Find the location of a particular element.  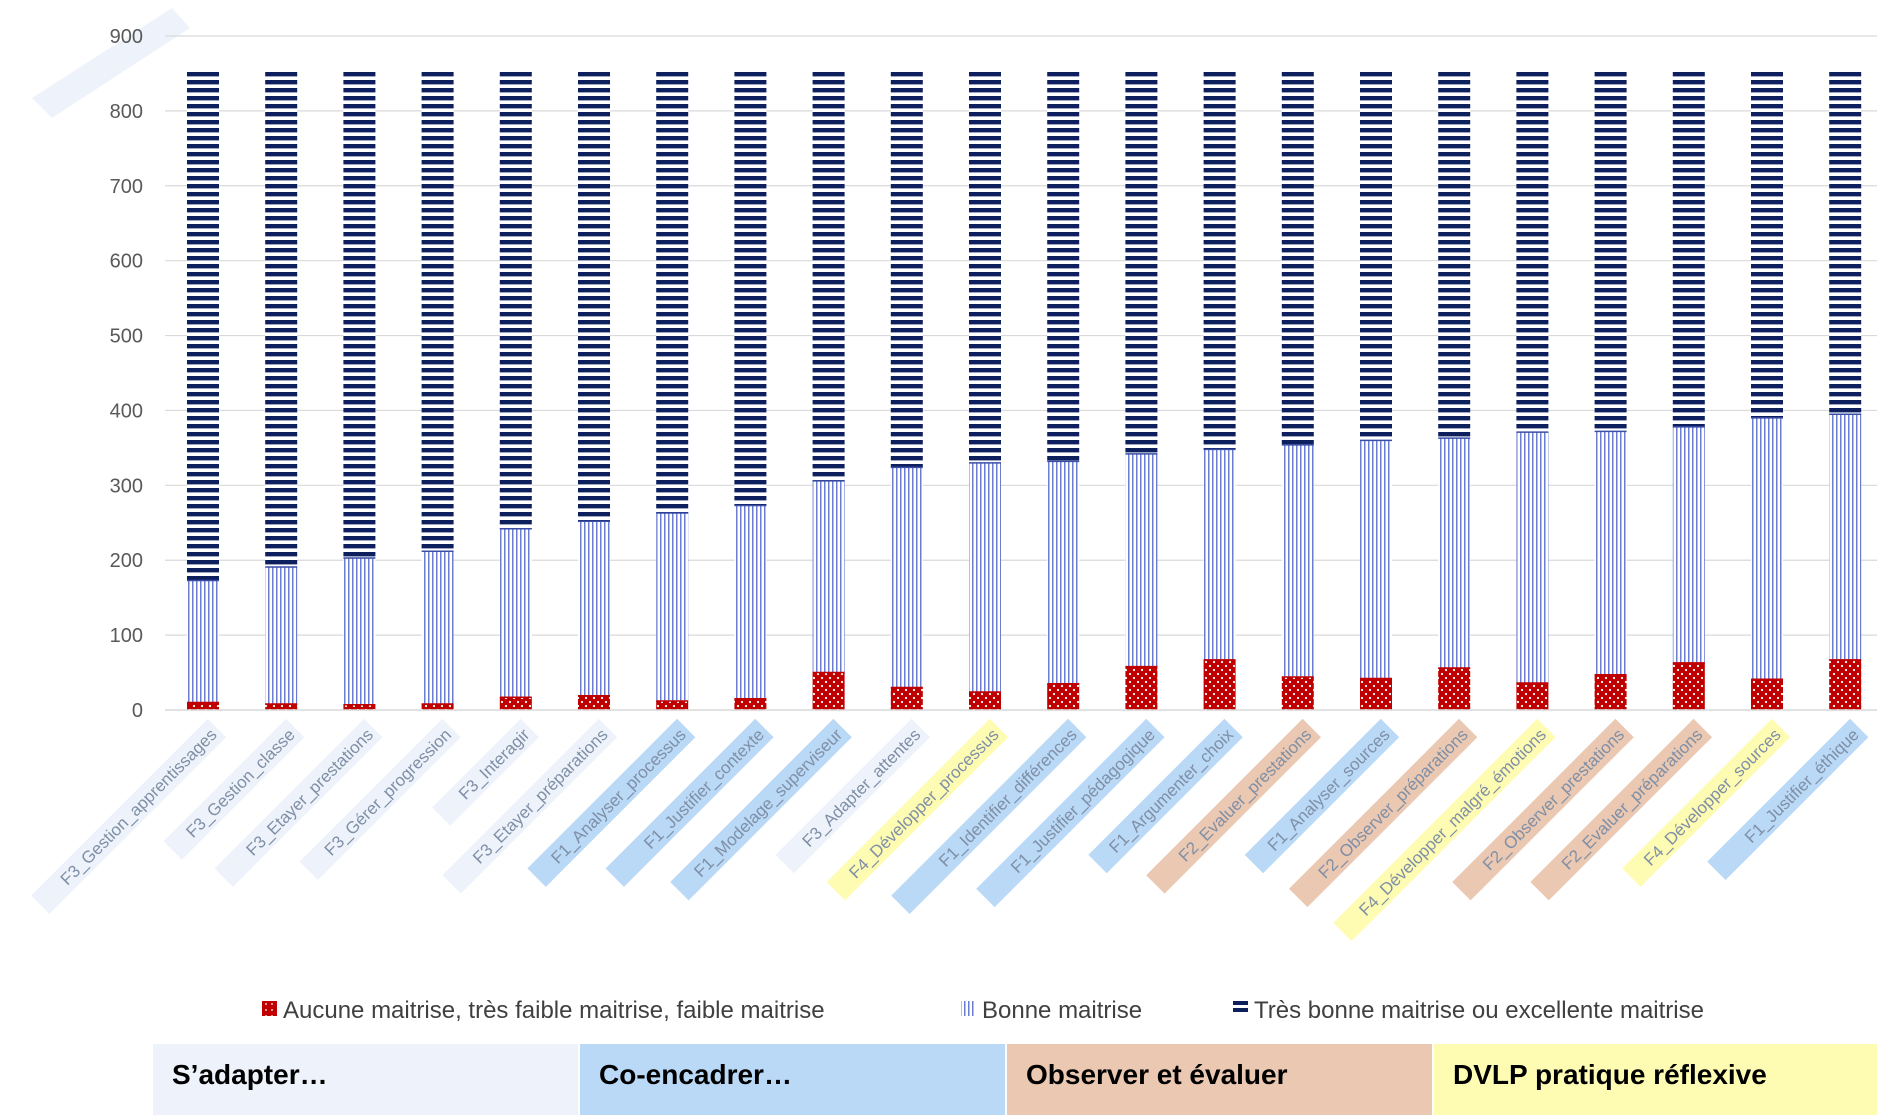

y-tick-label: 100 is located at coordinates (126, 636).